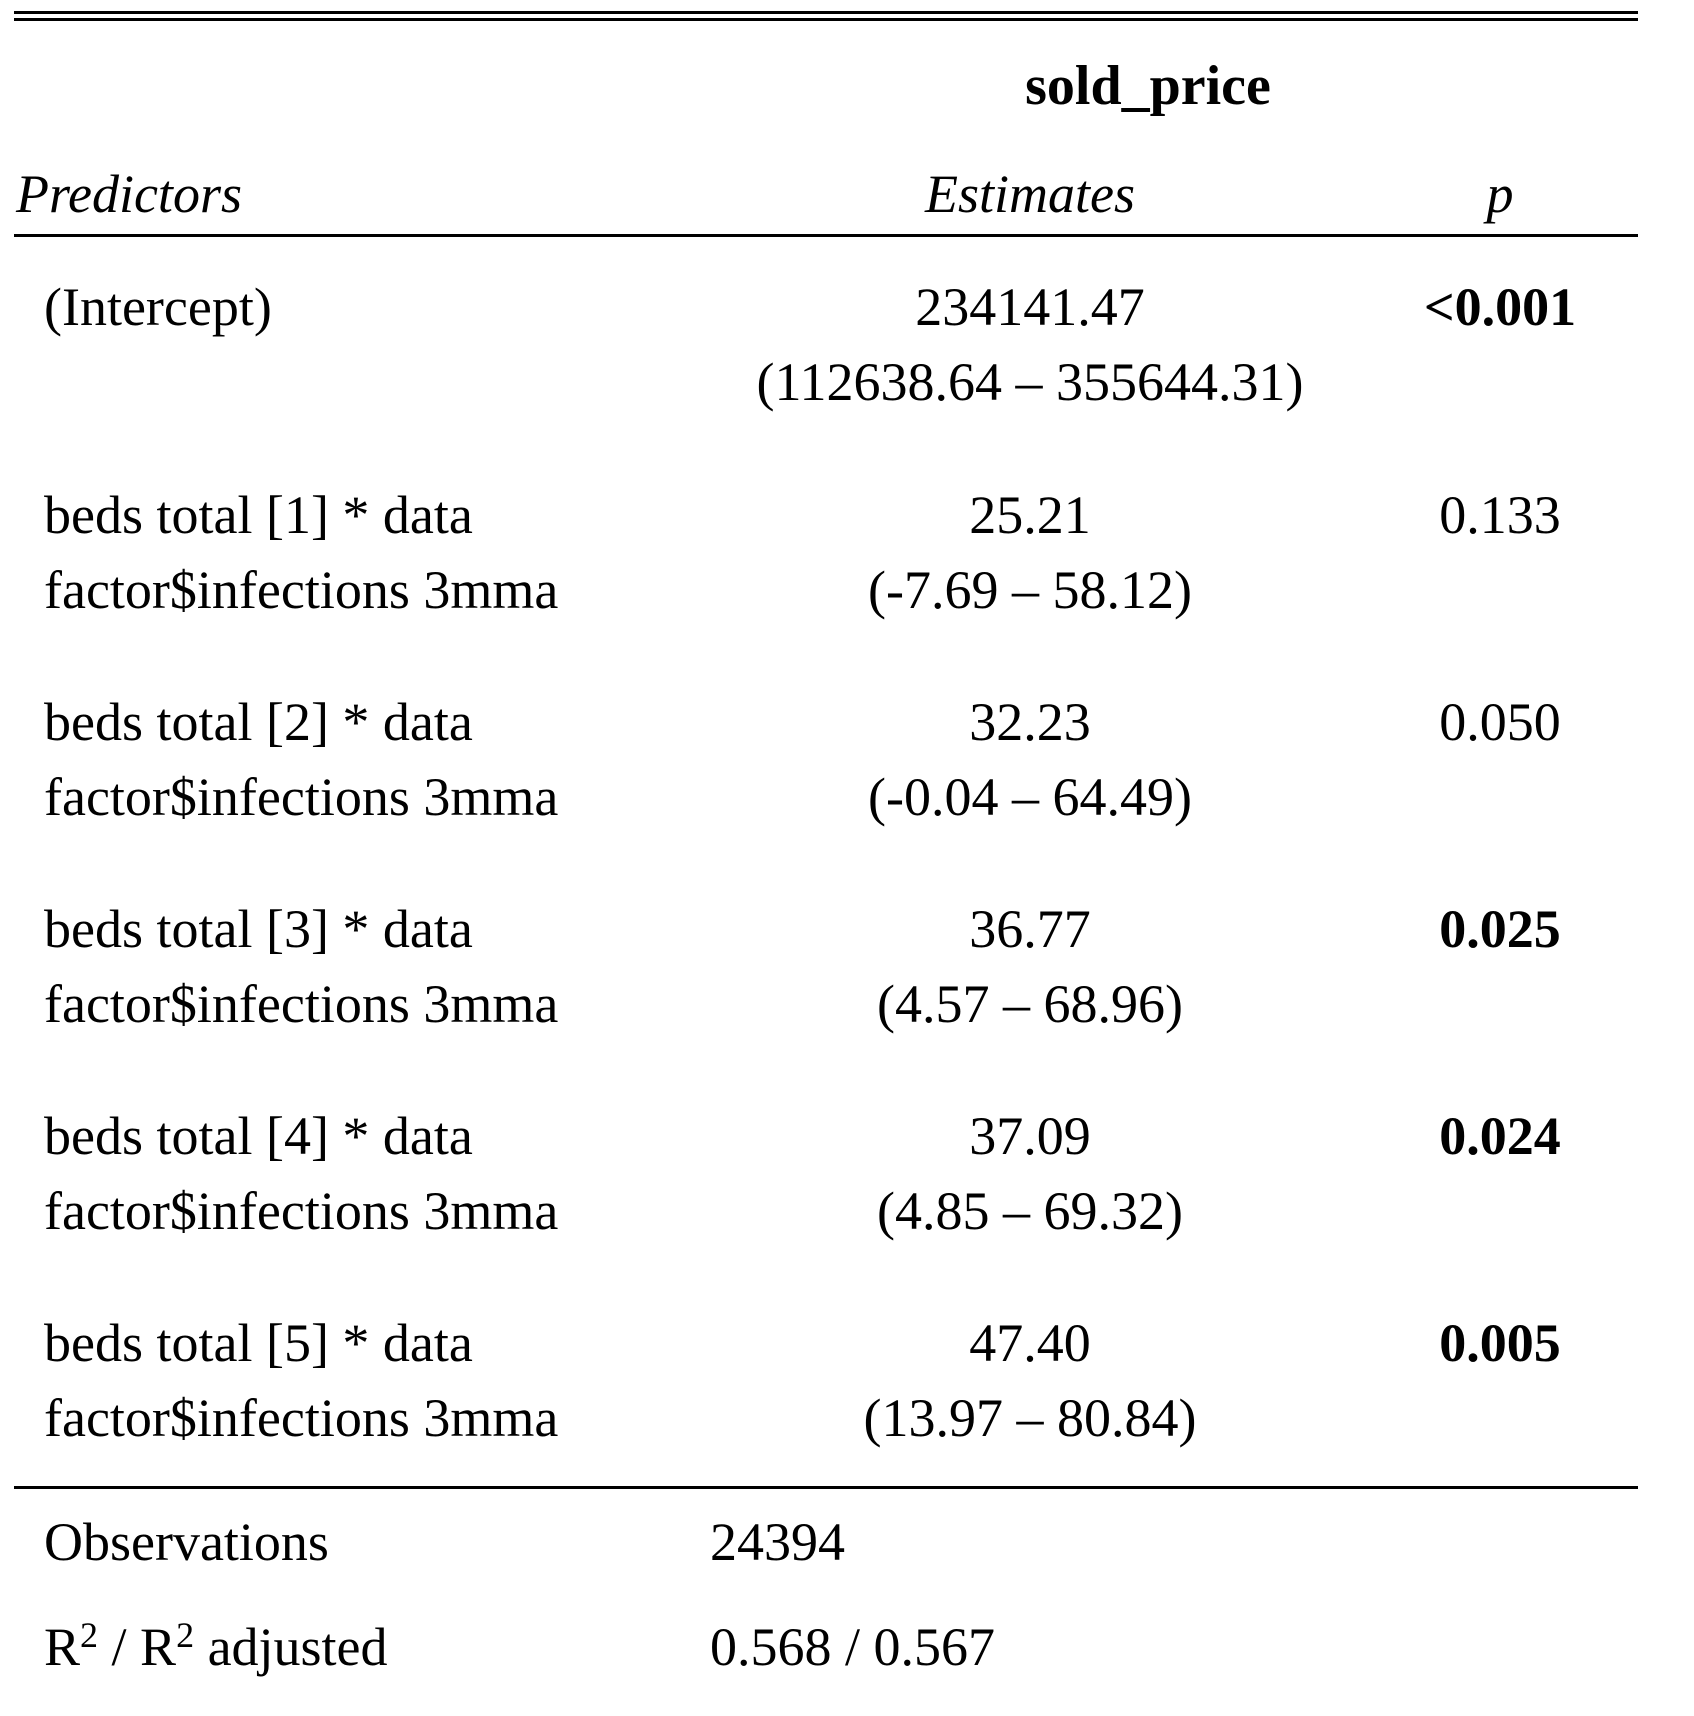 The image size is (1694, 1716). I want to click on p-value: 0.133, so click(1500, 515).